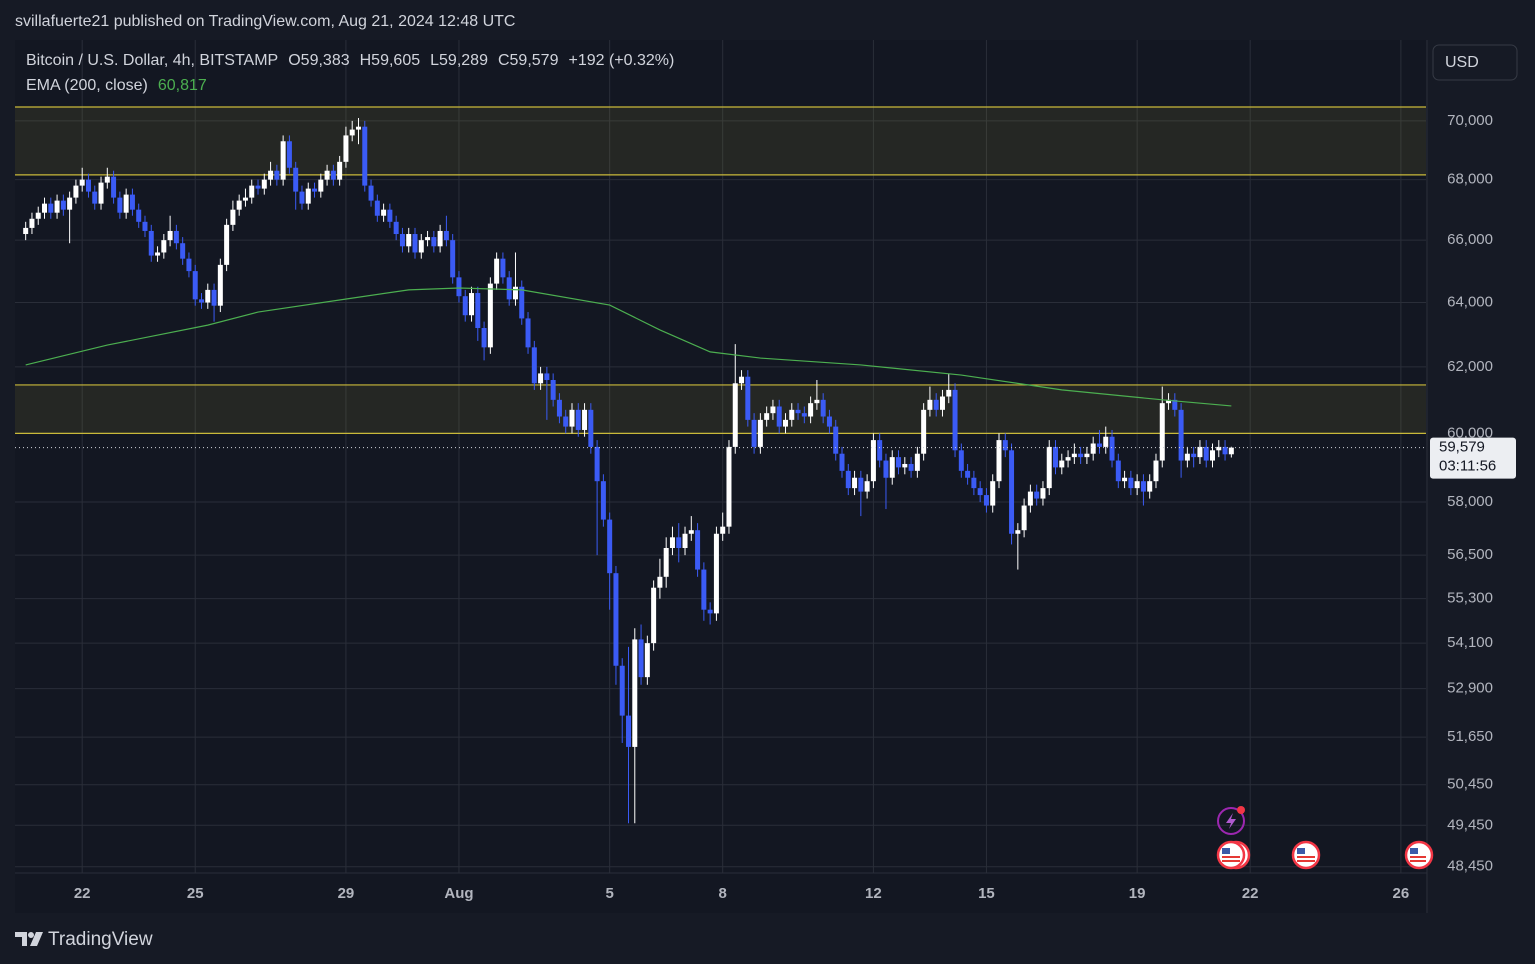 The height and width of the screenshot is (964, 1535). I want to click on legend-value: H59,605, so click(390, 60).